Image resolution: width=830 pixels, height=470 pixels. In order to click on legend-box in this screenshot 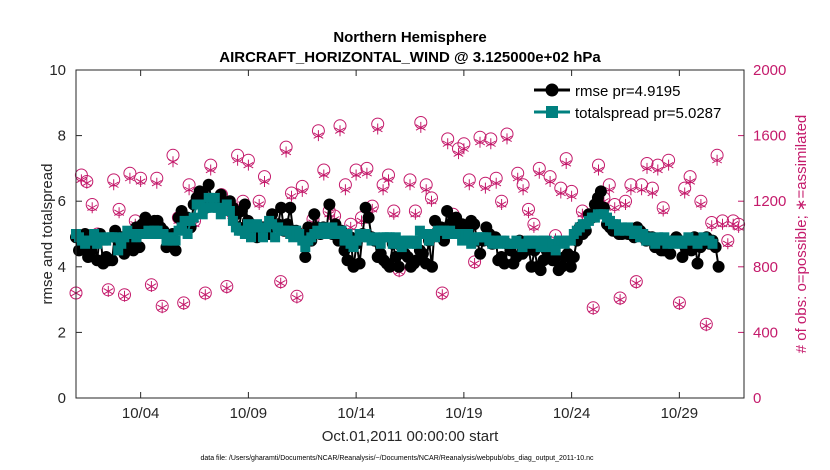, I will do `click(632, 99)`.